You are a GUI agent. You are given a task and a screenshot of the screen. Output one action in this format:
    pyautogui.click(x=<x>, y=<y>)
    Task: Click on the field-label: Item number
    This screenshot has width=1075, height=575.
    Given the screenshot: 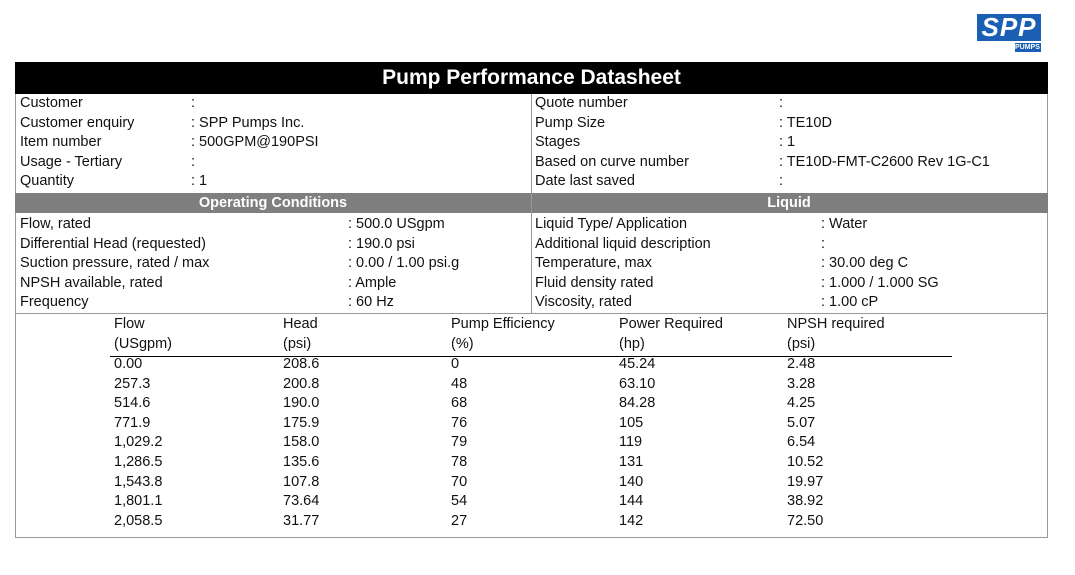 What is the action you would take?
    pyautogui.click(x=61, y=142)
    